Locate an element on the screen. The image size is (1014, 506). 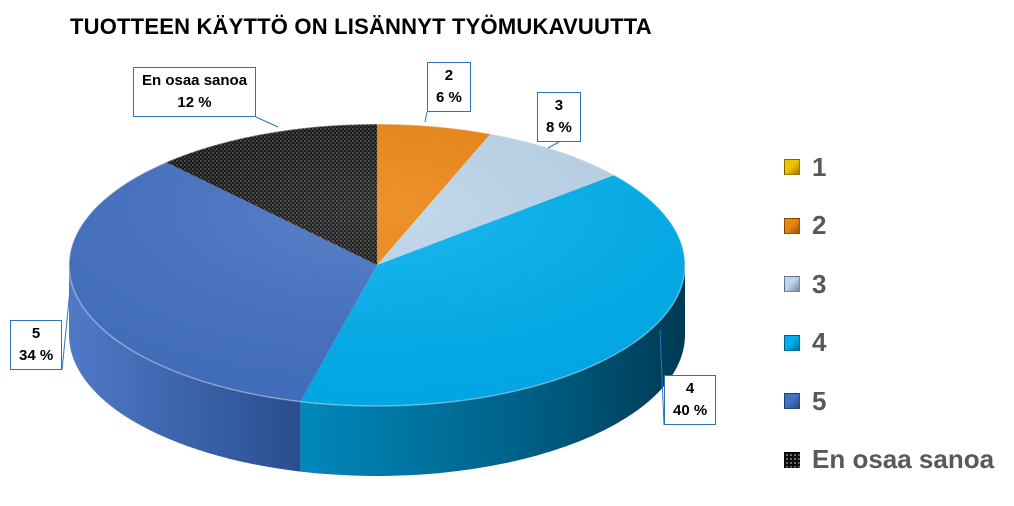
legend: 1 2 3 4 5 En osaa sanoa is located at coordinates (889, 313).